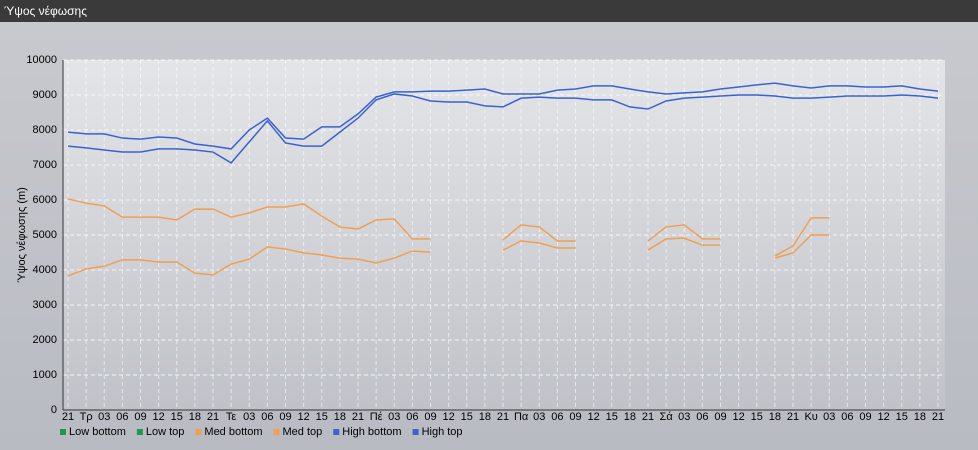 This screenshot has width=978, height=450. What do you see at coordinates (86, 417) in the screenshot?
I see `x-tick-label: Τρ` at bounding box center [86, 417].